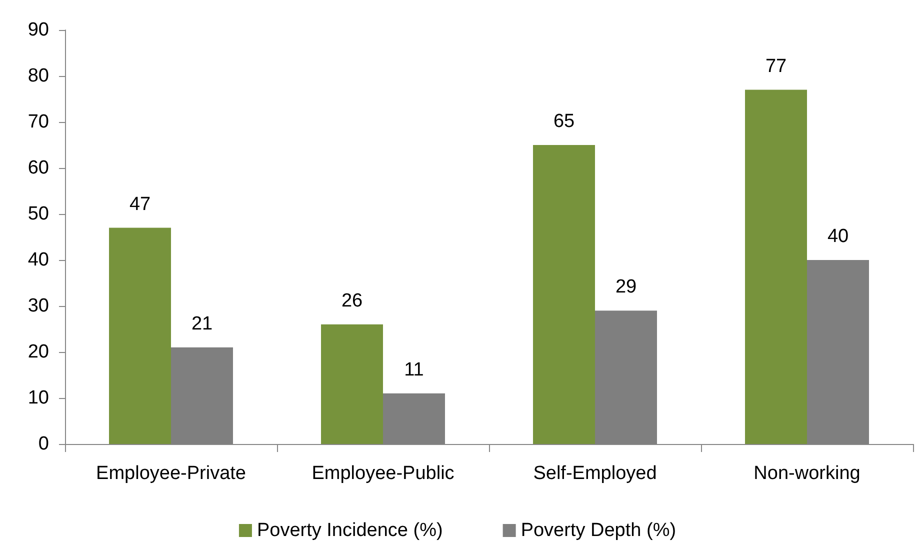 This screenshot has height=545, width=915. Describe the element at coordinates (414, 369) in the screenshot. I see `data-label: 11` at that location.